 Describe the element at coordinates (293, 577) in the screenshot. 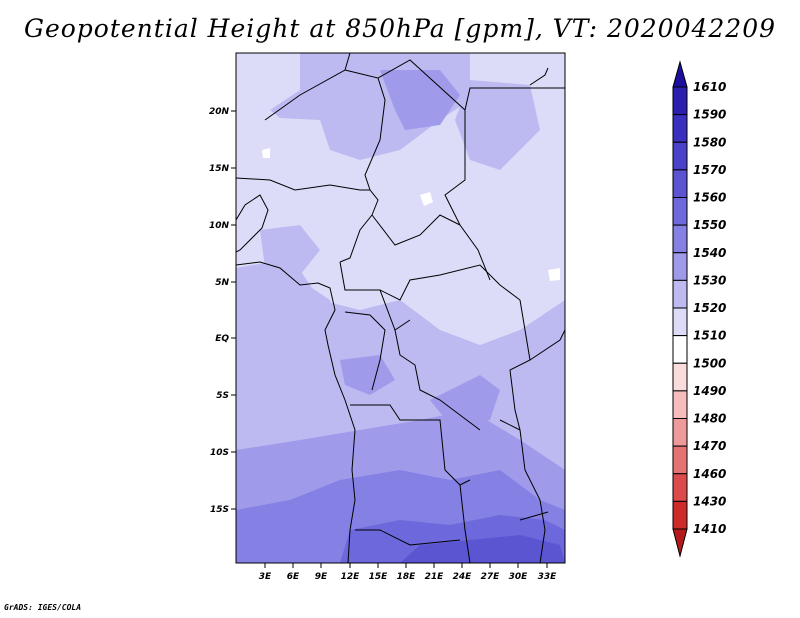

I see `lon-label: 6E` at that location.